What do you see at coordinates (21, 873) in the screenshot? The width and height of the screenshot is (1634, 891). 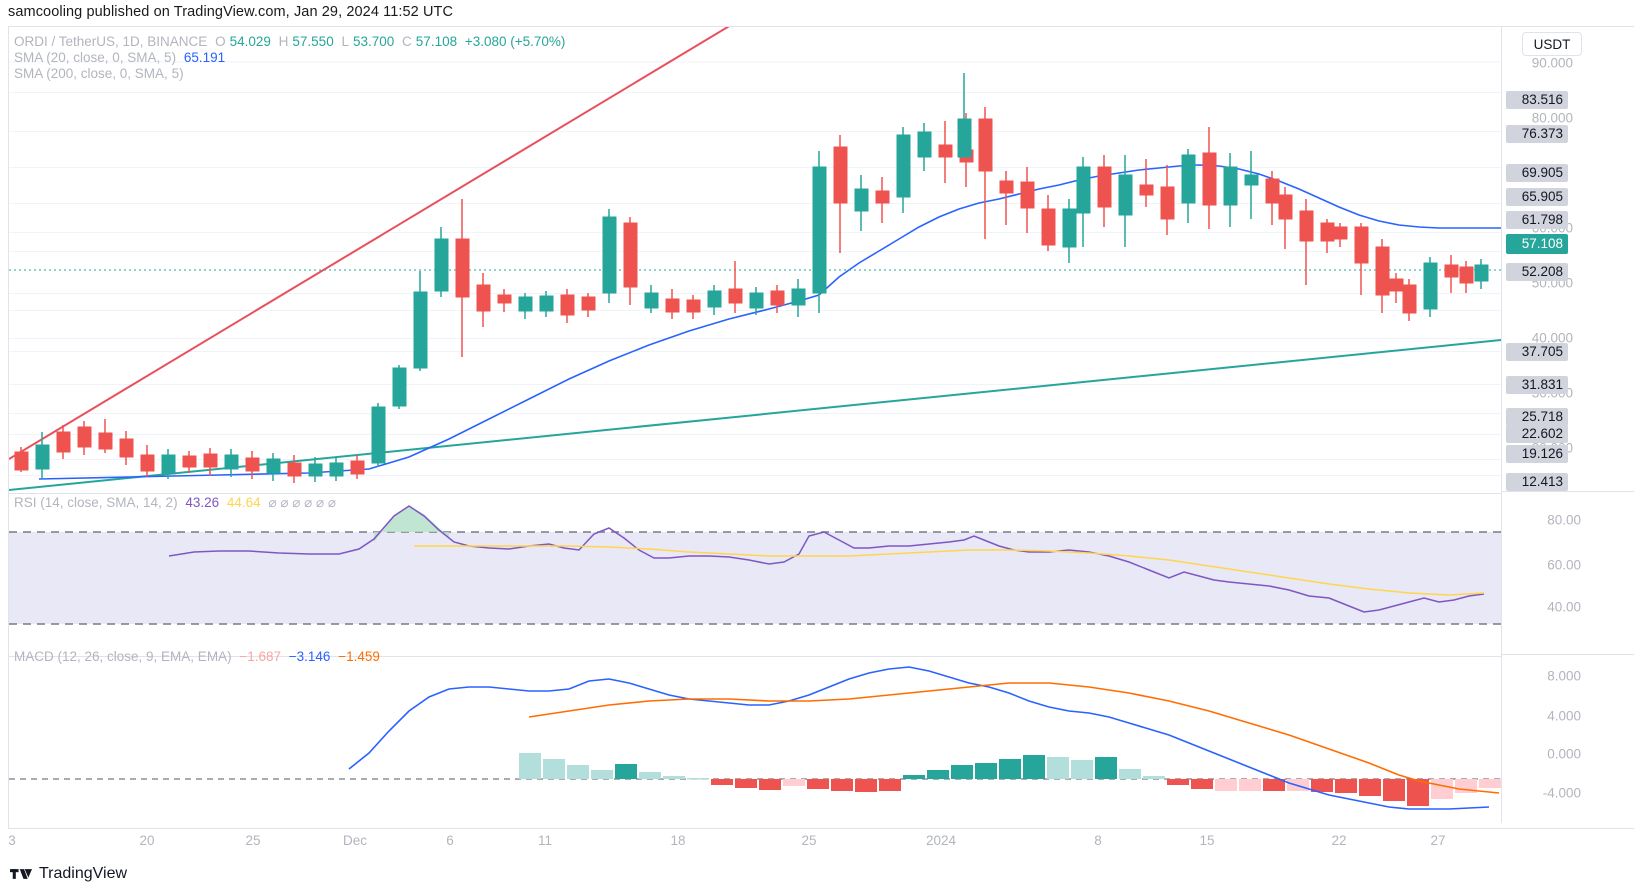 I see `tradingview-logo-icon` at bounding box center [21, 873].